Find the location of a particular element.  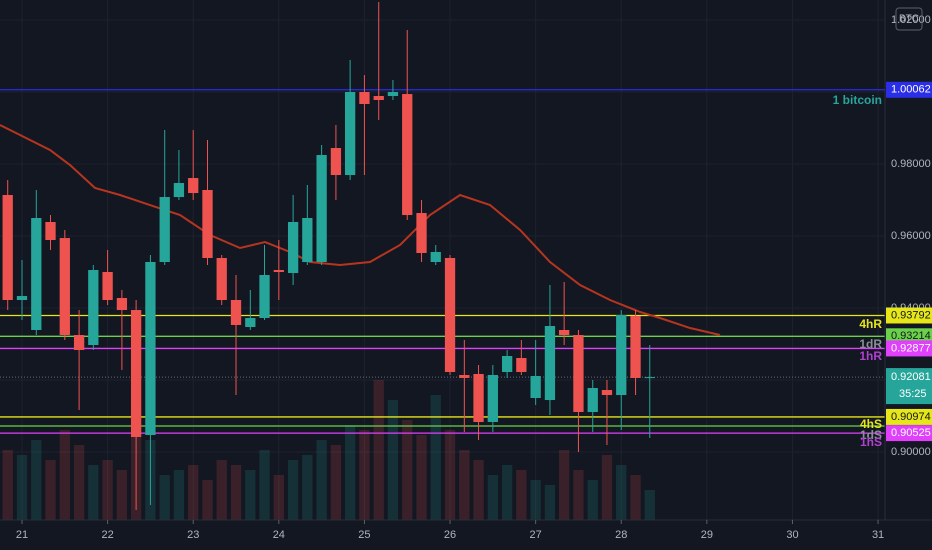

price-badge-label: 0.90974 is located at coordinates (911, 417).